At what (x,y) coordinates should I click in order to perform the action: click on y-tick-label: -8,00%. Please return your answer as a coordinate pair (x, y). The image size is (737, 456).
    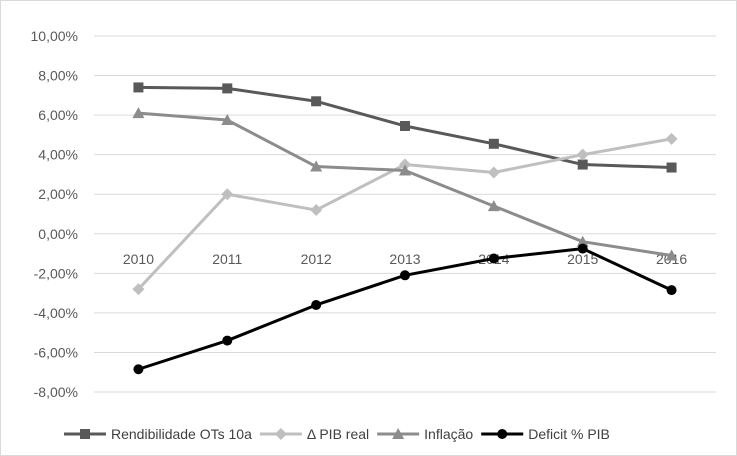
    Looking at the image, I should click on (56, 392).